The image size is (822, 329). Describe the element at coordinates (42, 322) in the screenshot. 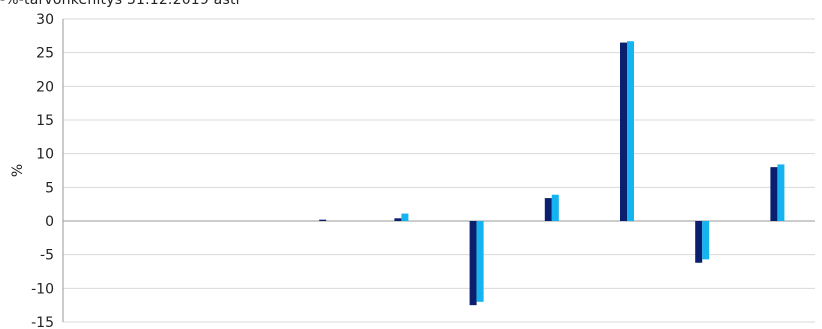

I see `y-tick-label: -15` at that location.